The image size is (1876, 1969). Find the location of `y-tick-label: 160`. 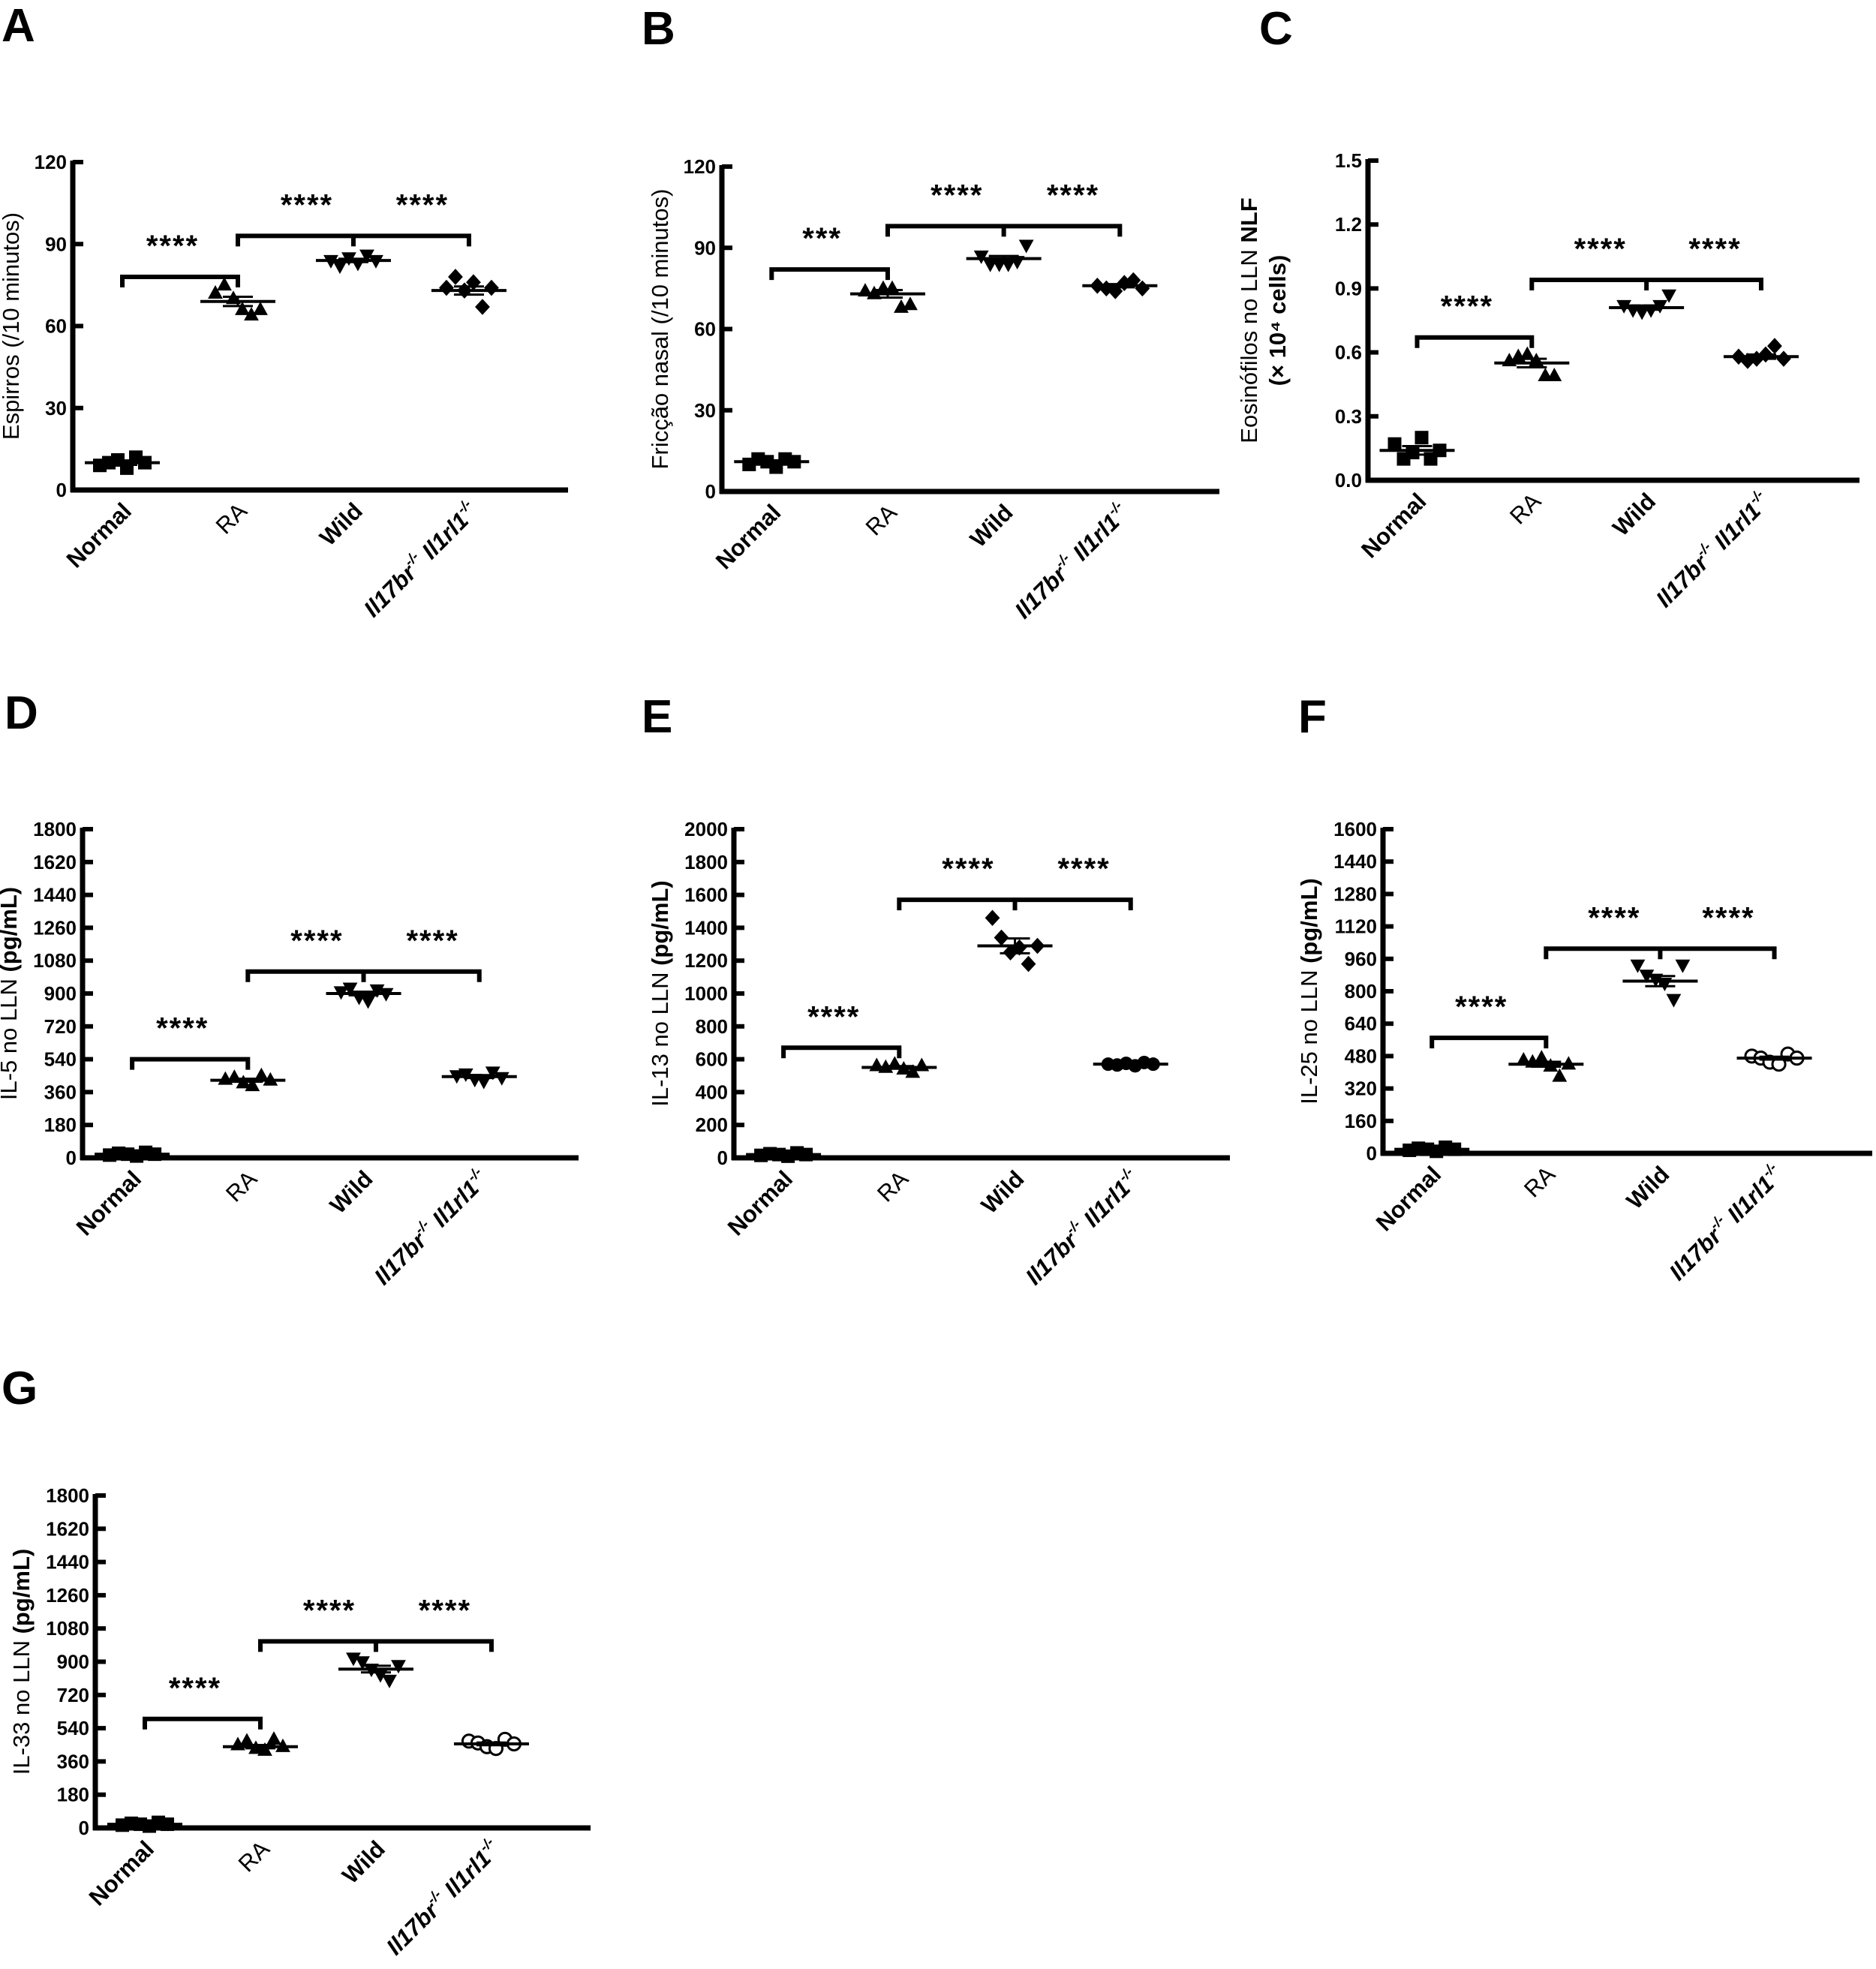

y-tick-label: 160 is located at coordinates (1361, 1121).